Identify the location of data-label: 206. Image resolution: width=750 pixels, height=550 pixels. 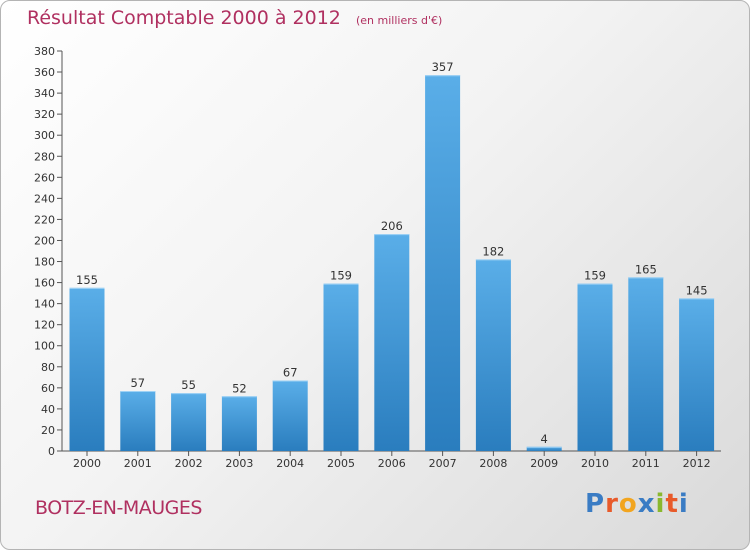
(392, 226).